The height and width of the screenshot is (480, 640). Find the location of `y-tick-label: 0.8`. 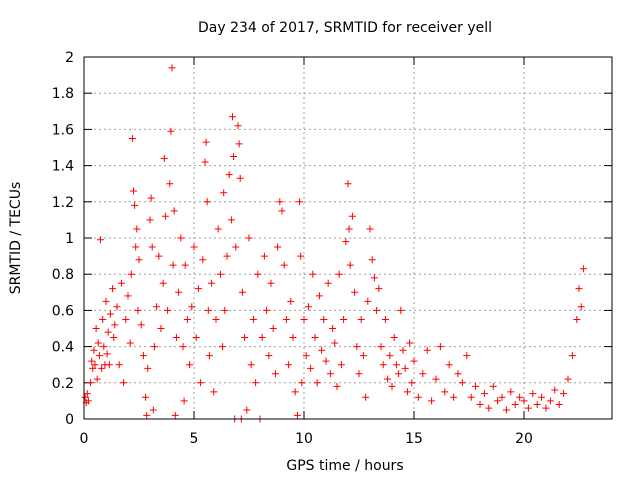

y-tick-label: 0.8 is located at coordinates (63, 275).